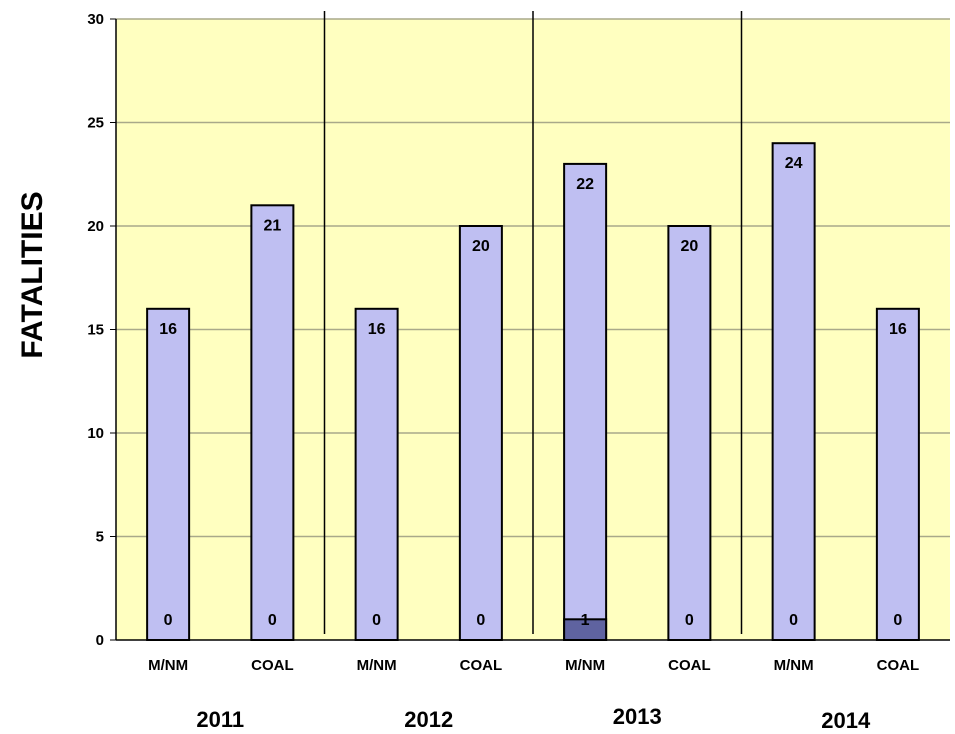 The image size is (955, 734). Describe the element at coordinates (100, 640) in the screenshot. I see `y-tick-label: 0` at that location.